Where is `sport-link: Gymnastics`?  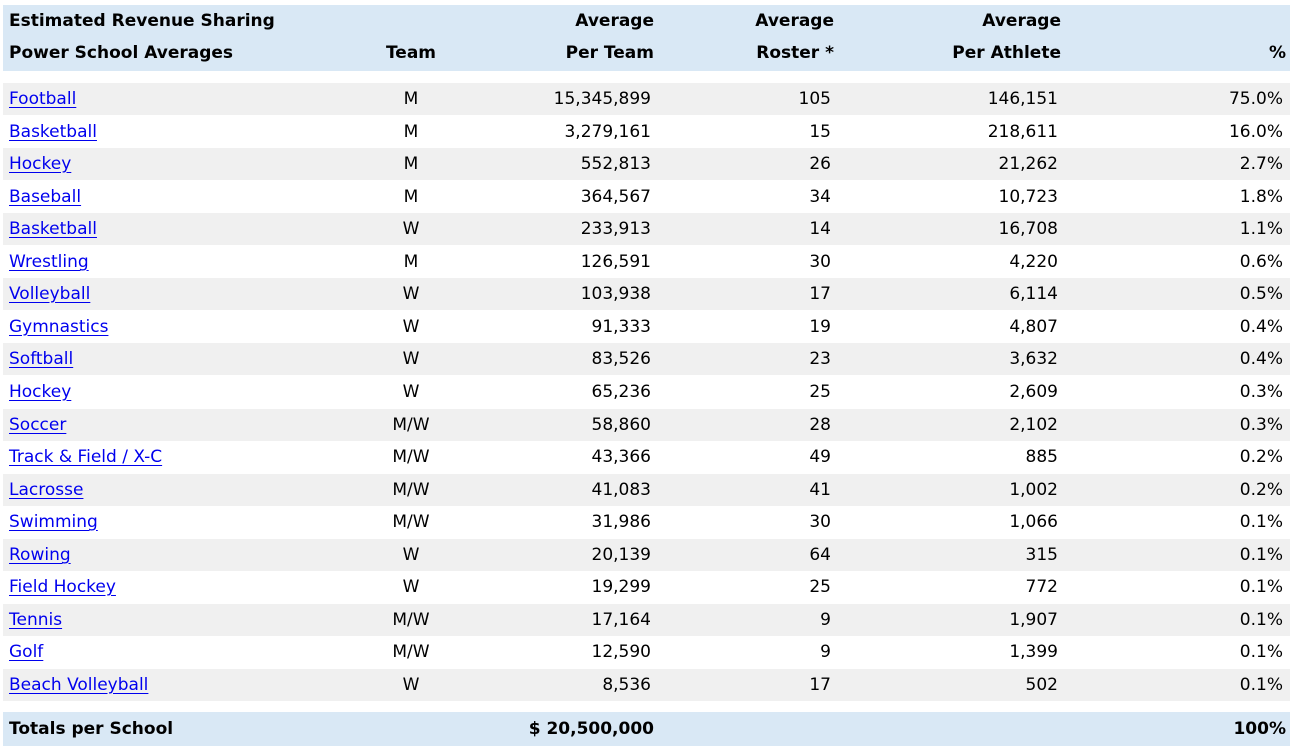
sport-link: Gymnastics is located at coordinates (59, 327).